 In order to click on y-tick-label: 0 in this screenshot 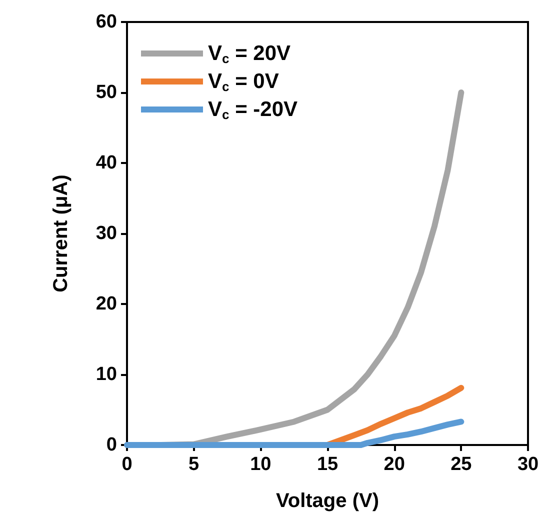, I will do `click(111, 445)`.